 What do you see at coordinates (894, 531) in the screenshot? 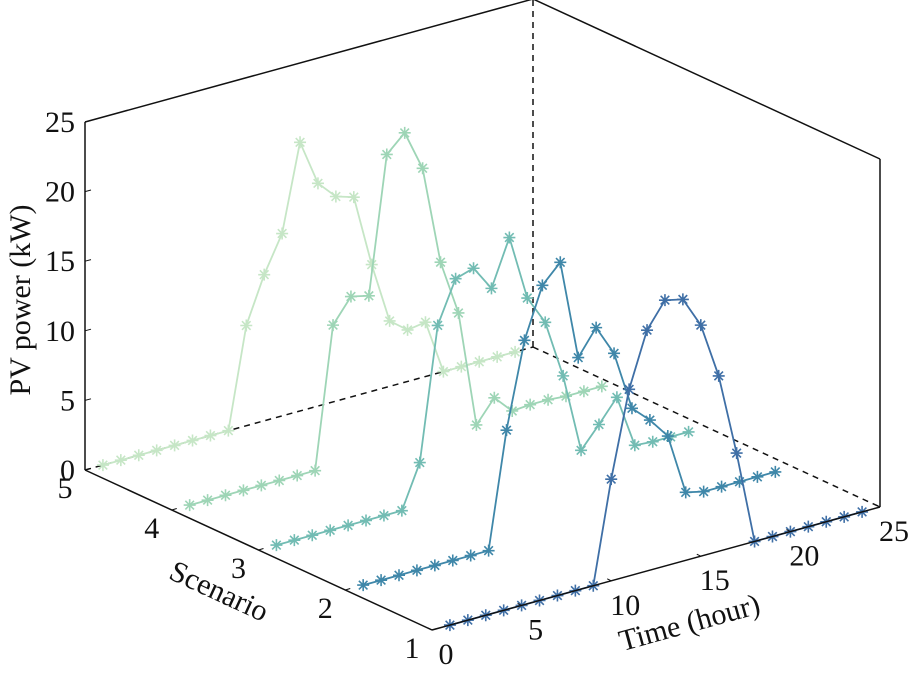
I see `x-tick-label: 25` at bounding box center [894, 531].